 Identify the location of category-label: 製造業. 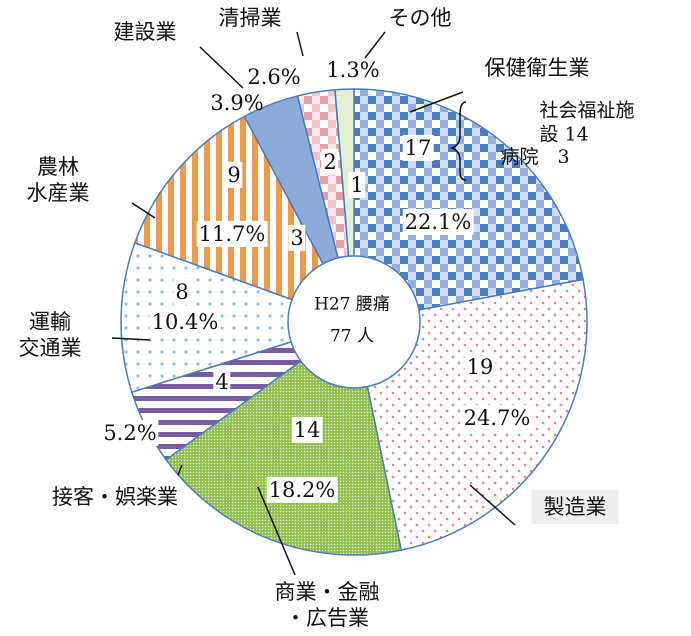
(575, 507).